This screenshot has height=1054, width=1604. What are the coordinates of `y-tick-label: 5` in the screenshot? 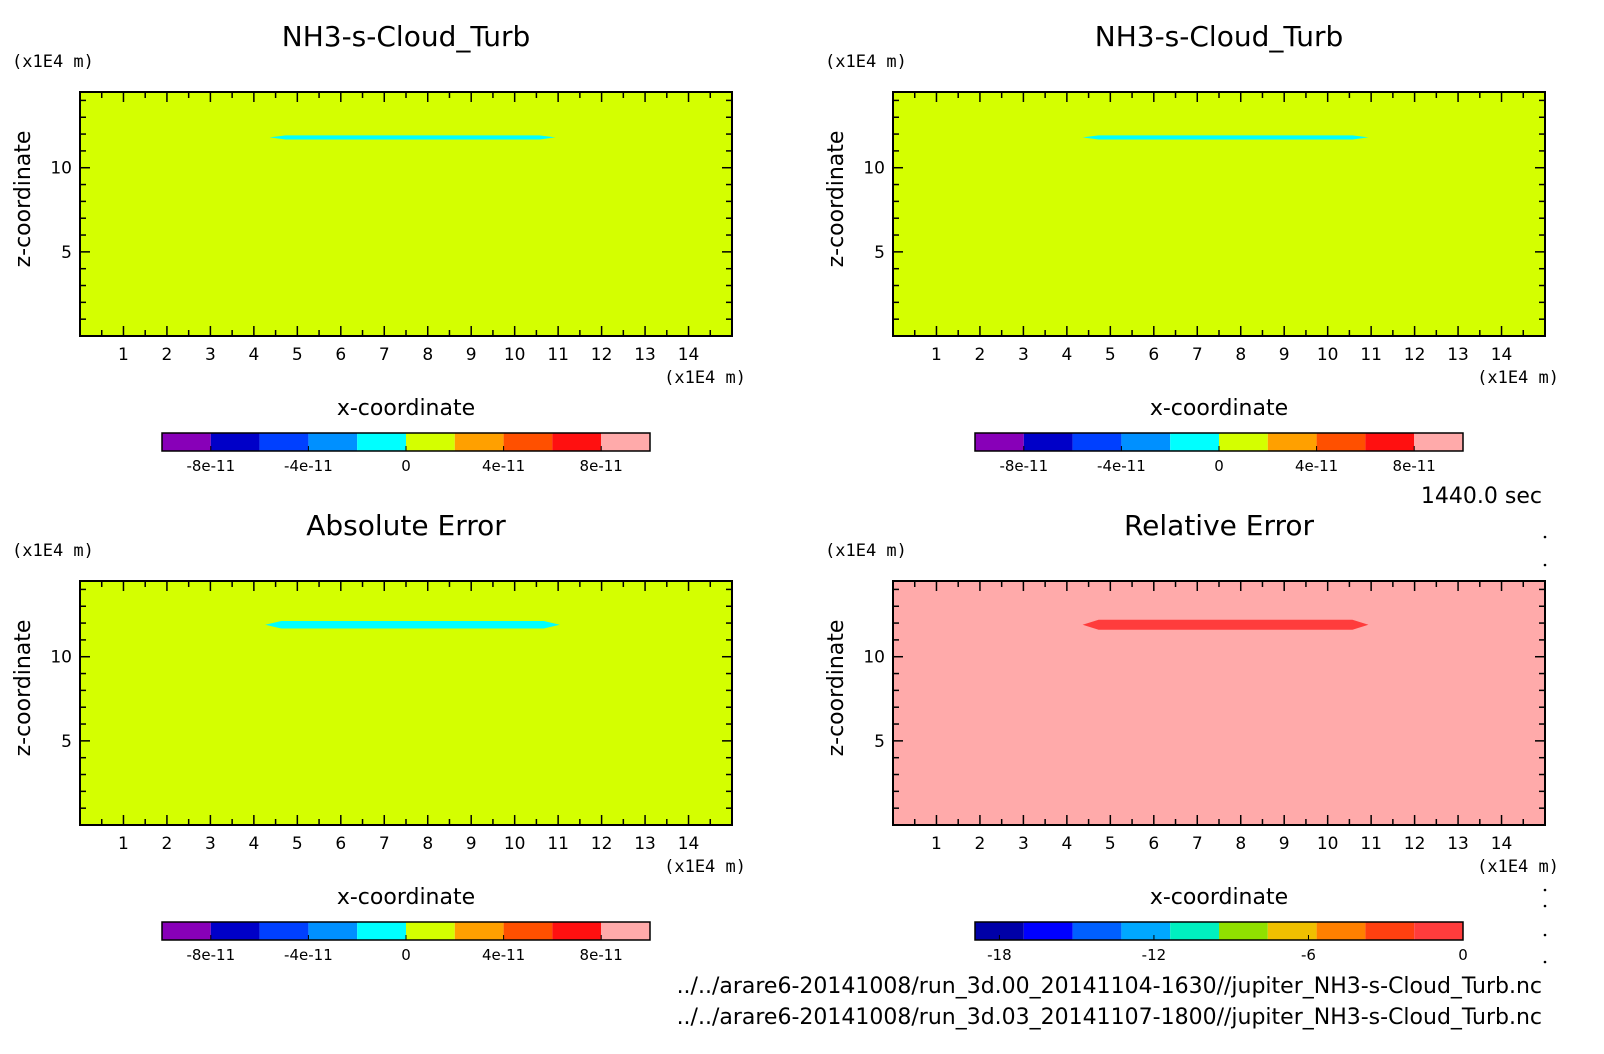 It's located at (879, 253).